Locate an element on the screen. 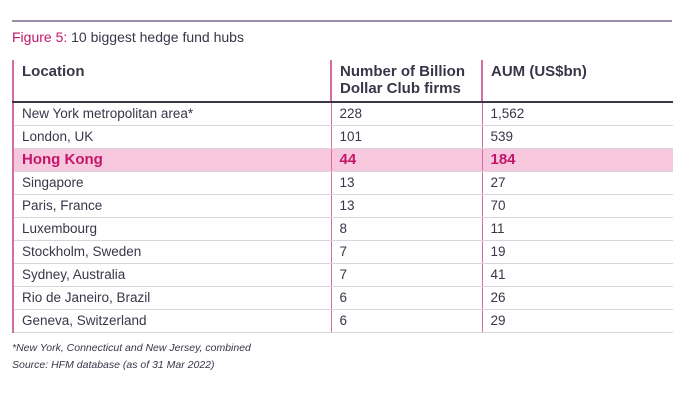 Image resolution: width=681 pixels, height=400 pixels. footnote-source: Source: HFM database (as of 31 Mar 2022) is located at coordinates (113, 365).